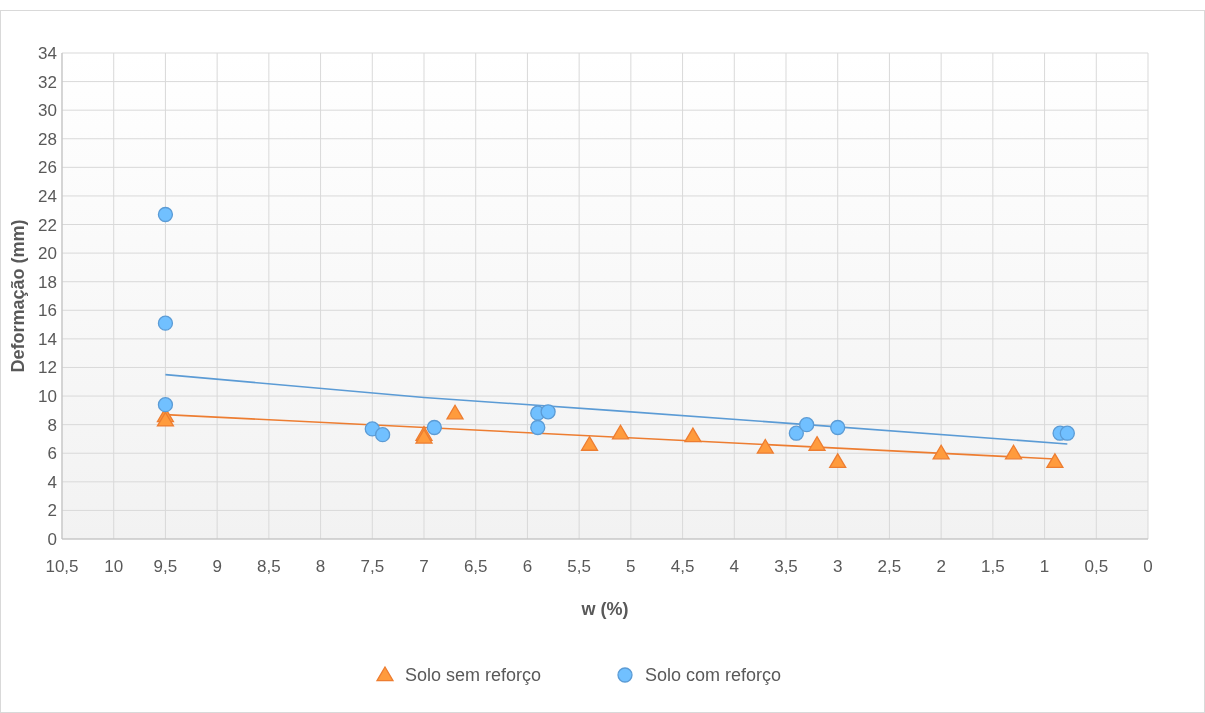  What do you see at coordinates (837, 566) in the screenshot?
I see `x-tick-label: 3` at bounding box center [837, 566].